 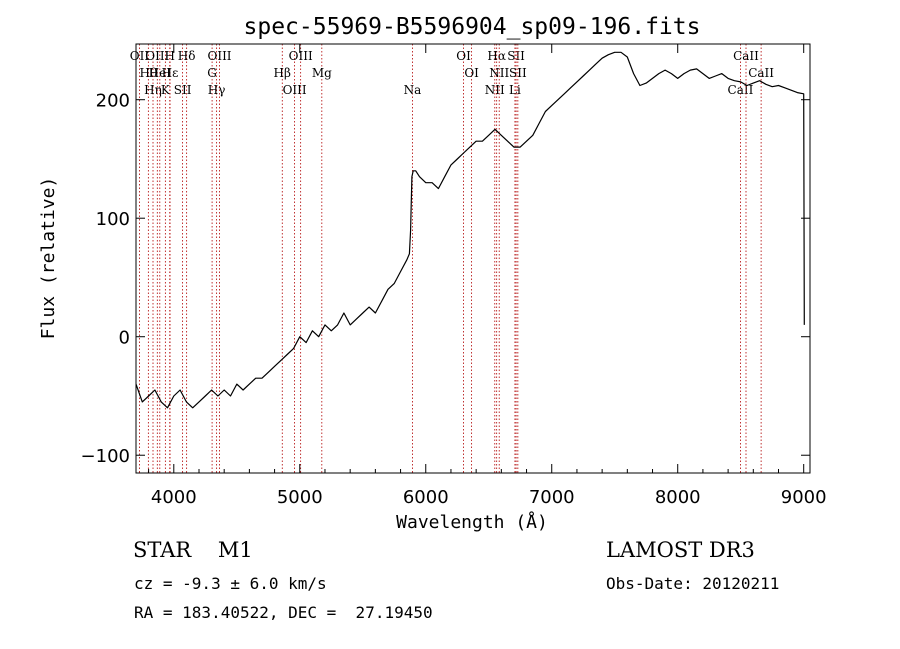 What do you see at coordinates (680, 550) in the screenshot?
I see `survey-label: LAMOST DR3` at bounding box center [680, 550].